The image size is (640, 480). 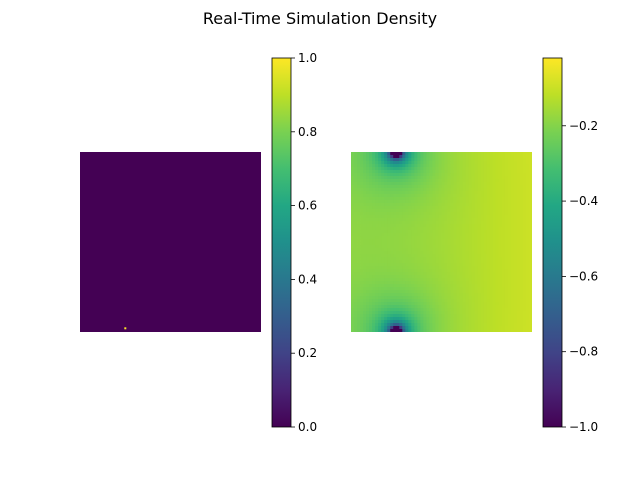 What do you see at coordinates (583, 352) in the screenshot?
I see `colorbar-right-tick-label: −0.8` at bounding box center [583, 352].